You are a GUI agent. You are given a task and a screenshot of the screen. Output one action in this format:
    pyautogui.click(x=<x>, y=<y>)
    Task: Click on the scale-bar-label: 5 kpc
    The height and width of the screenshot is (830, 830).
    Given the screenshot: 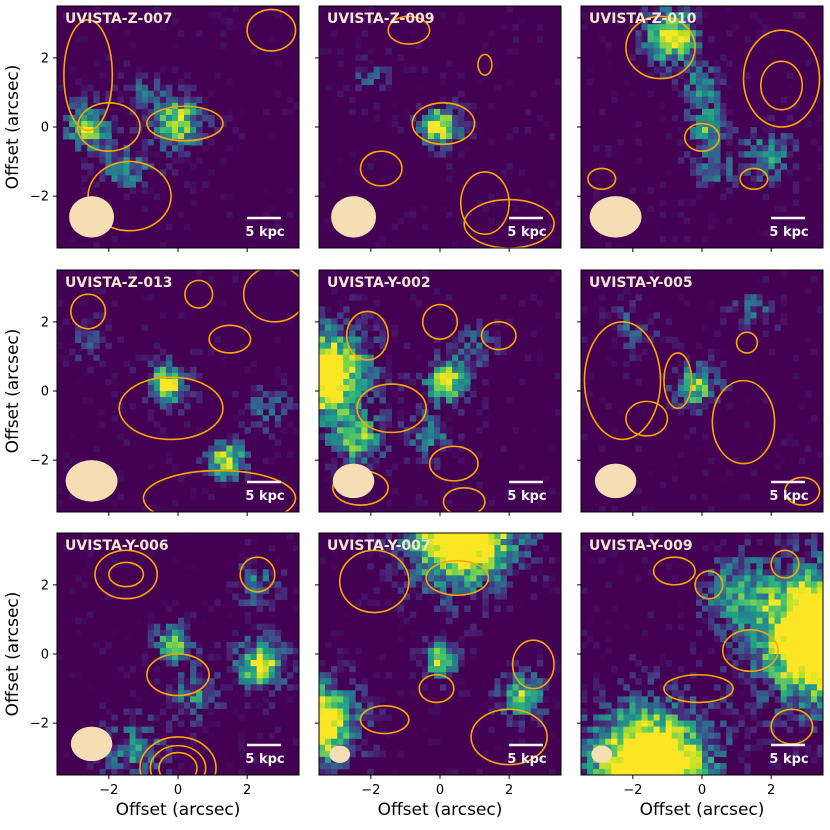 What is the action you would take?
    pyautogui.click(x=526, y=496)
    